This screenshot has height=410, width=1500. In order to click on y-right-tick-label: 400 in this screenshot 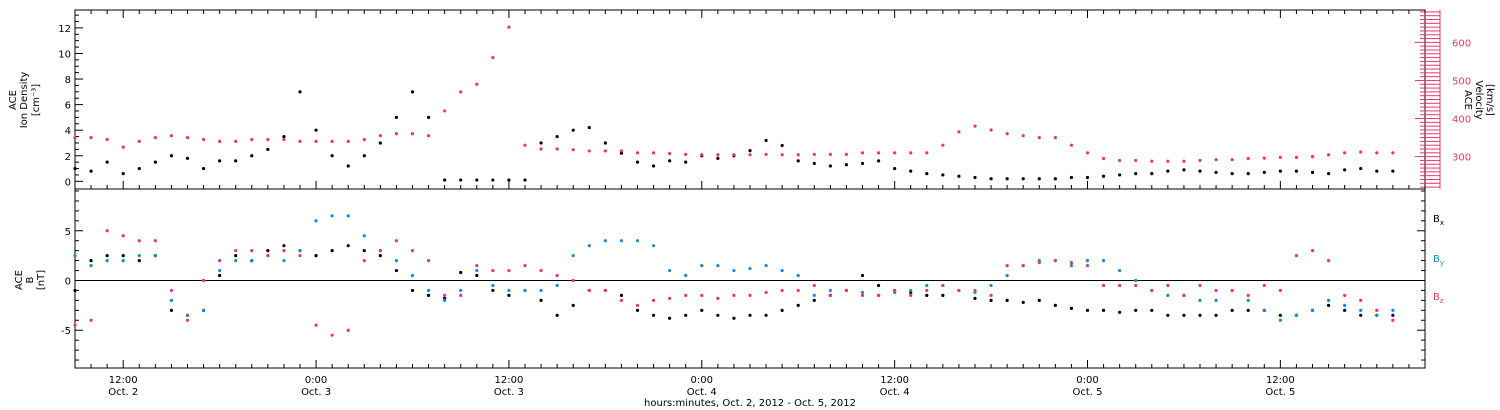, I will do `click(1461, 120)`.